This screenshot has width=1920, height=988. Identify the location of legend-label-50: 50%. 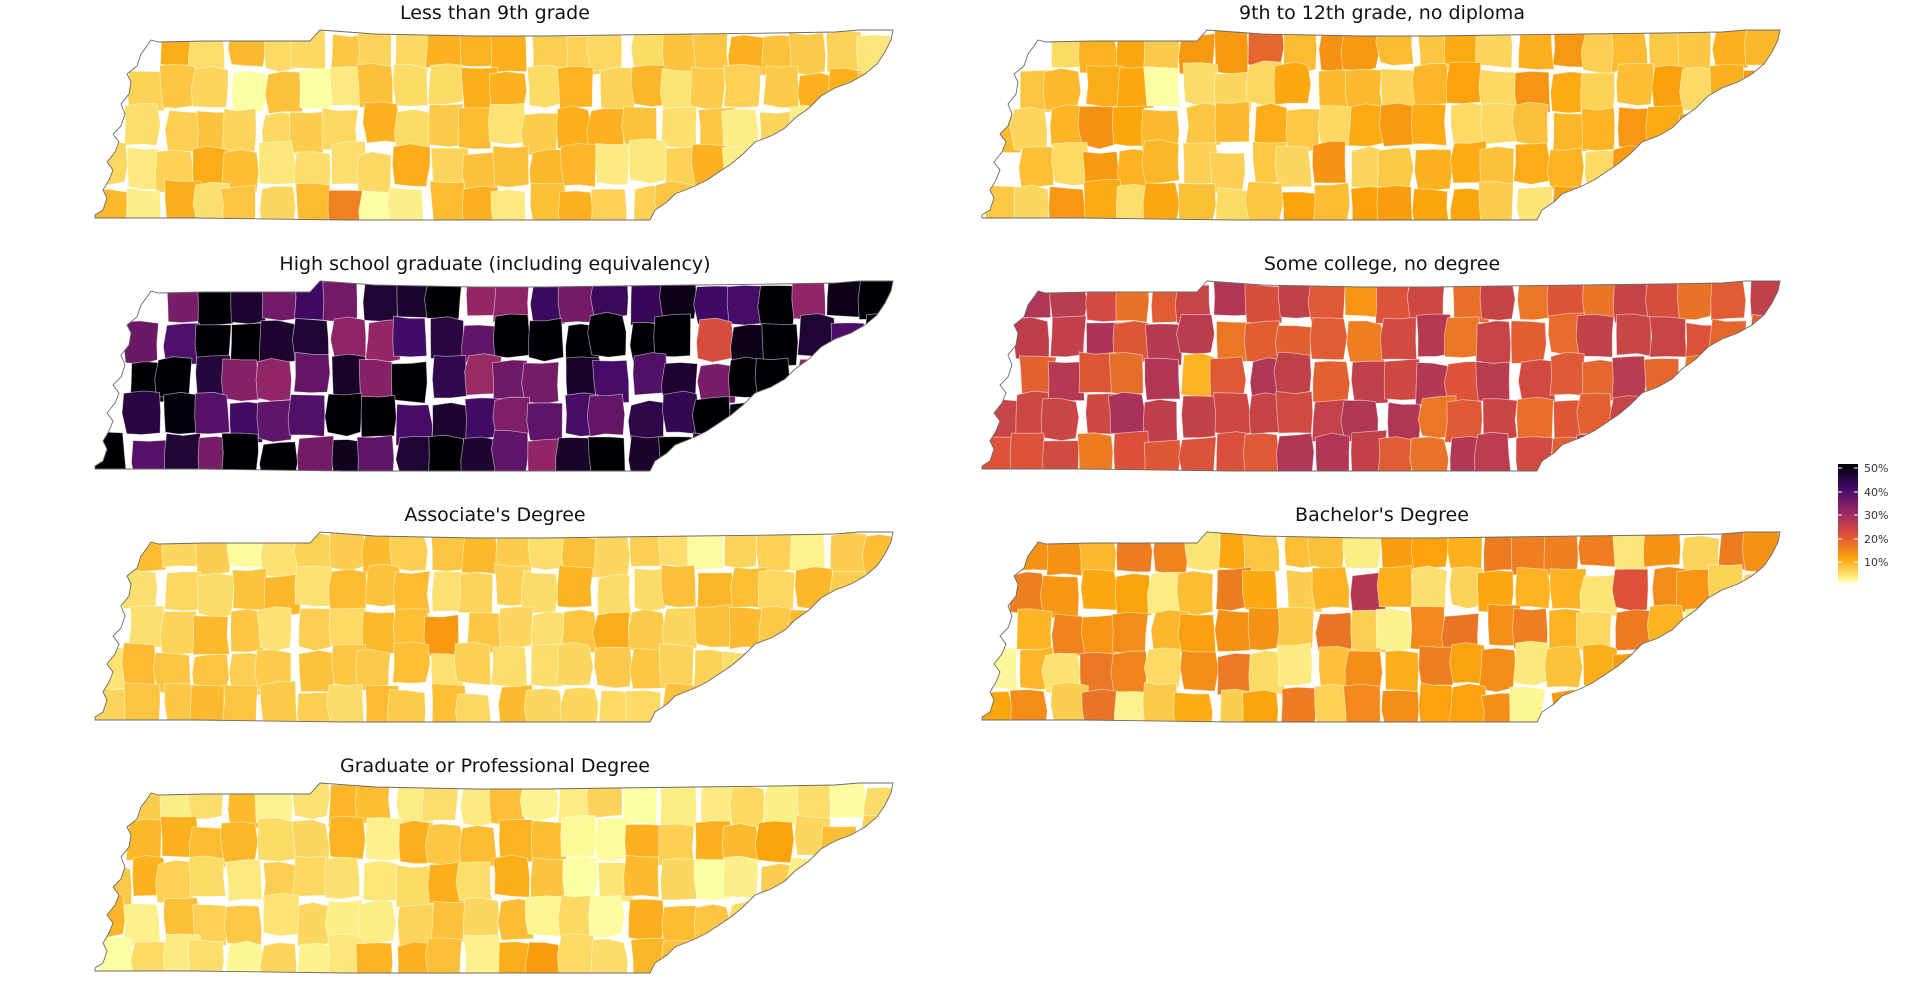
(1876, 468).